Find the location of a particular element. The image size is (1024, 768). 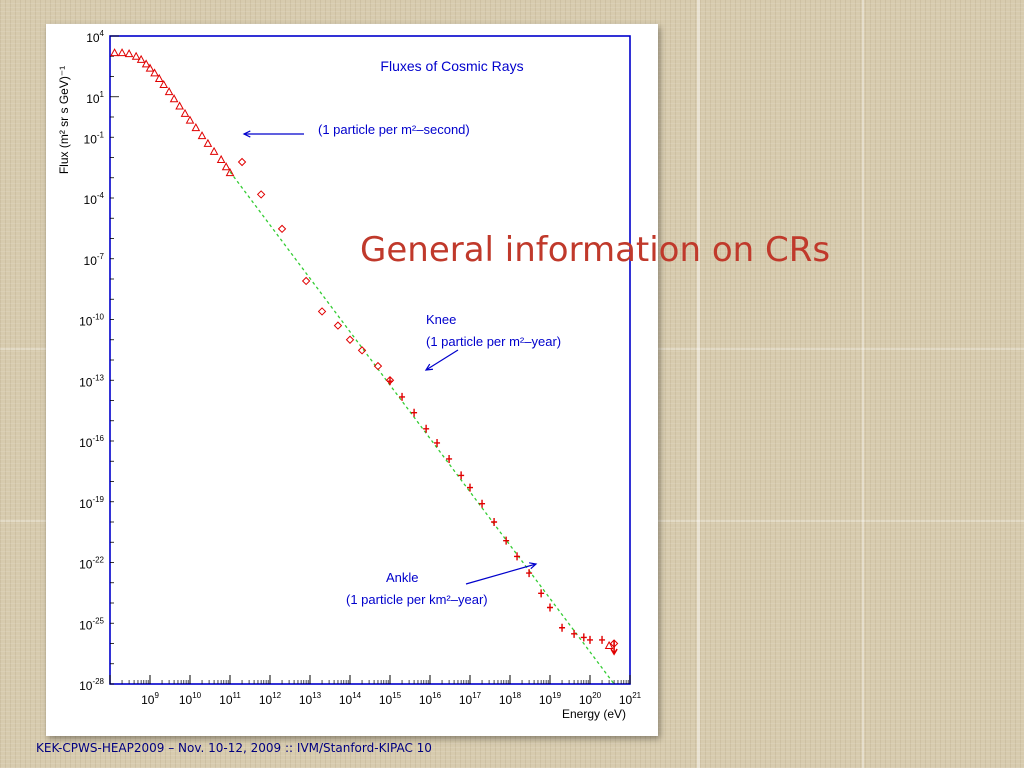

y-tick-label: 10⁻⁷ is located at coordinates (94, 260).